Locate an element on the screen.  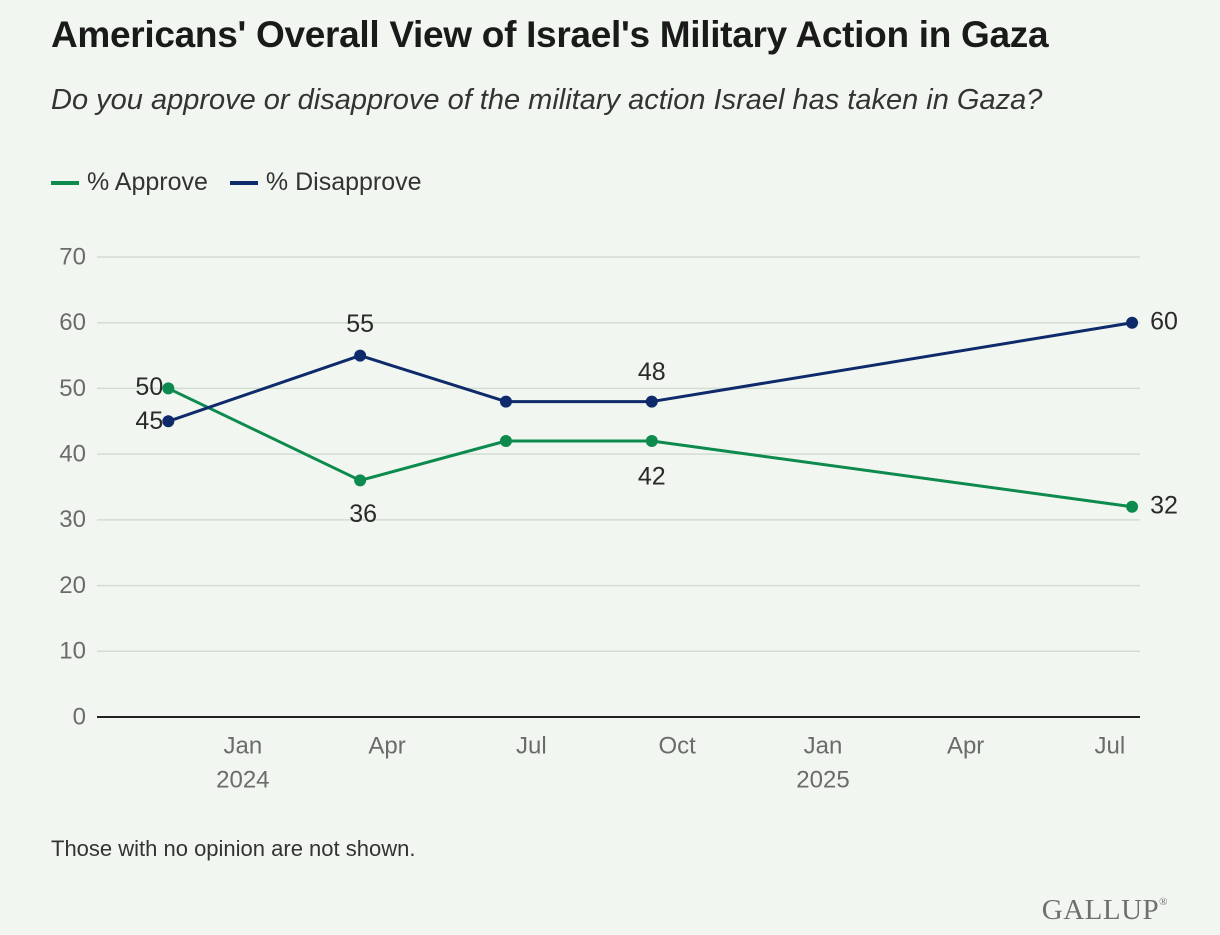
x-tick-label-1: Apr is located at coordinates (386, 745).